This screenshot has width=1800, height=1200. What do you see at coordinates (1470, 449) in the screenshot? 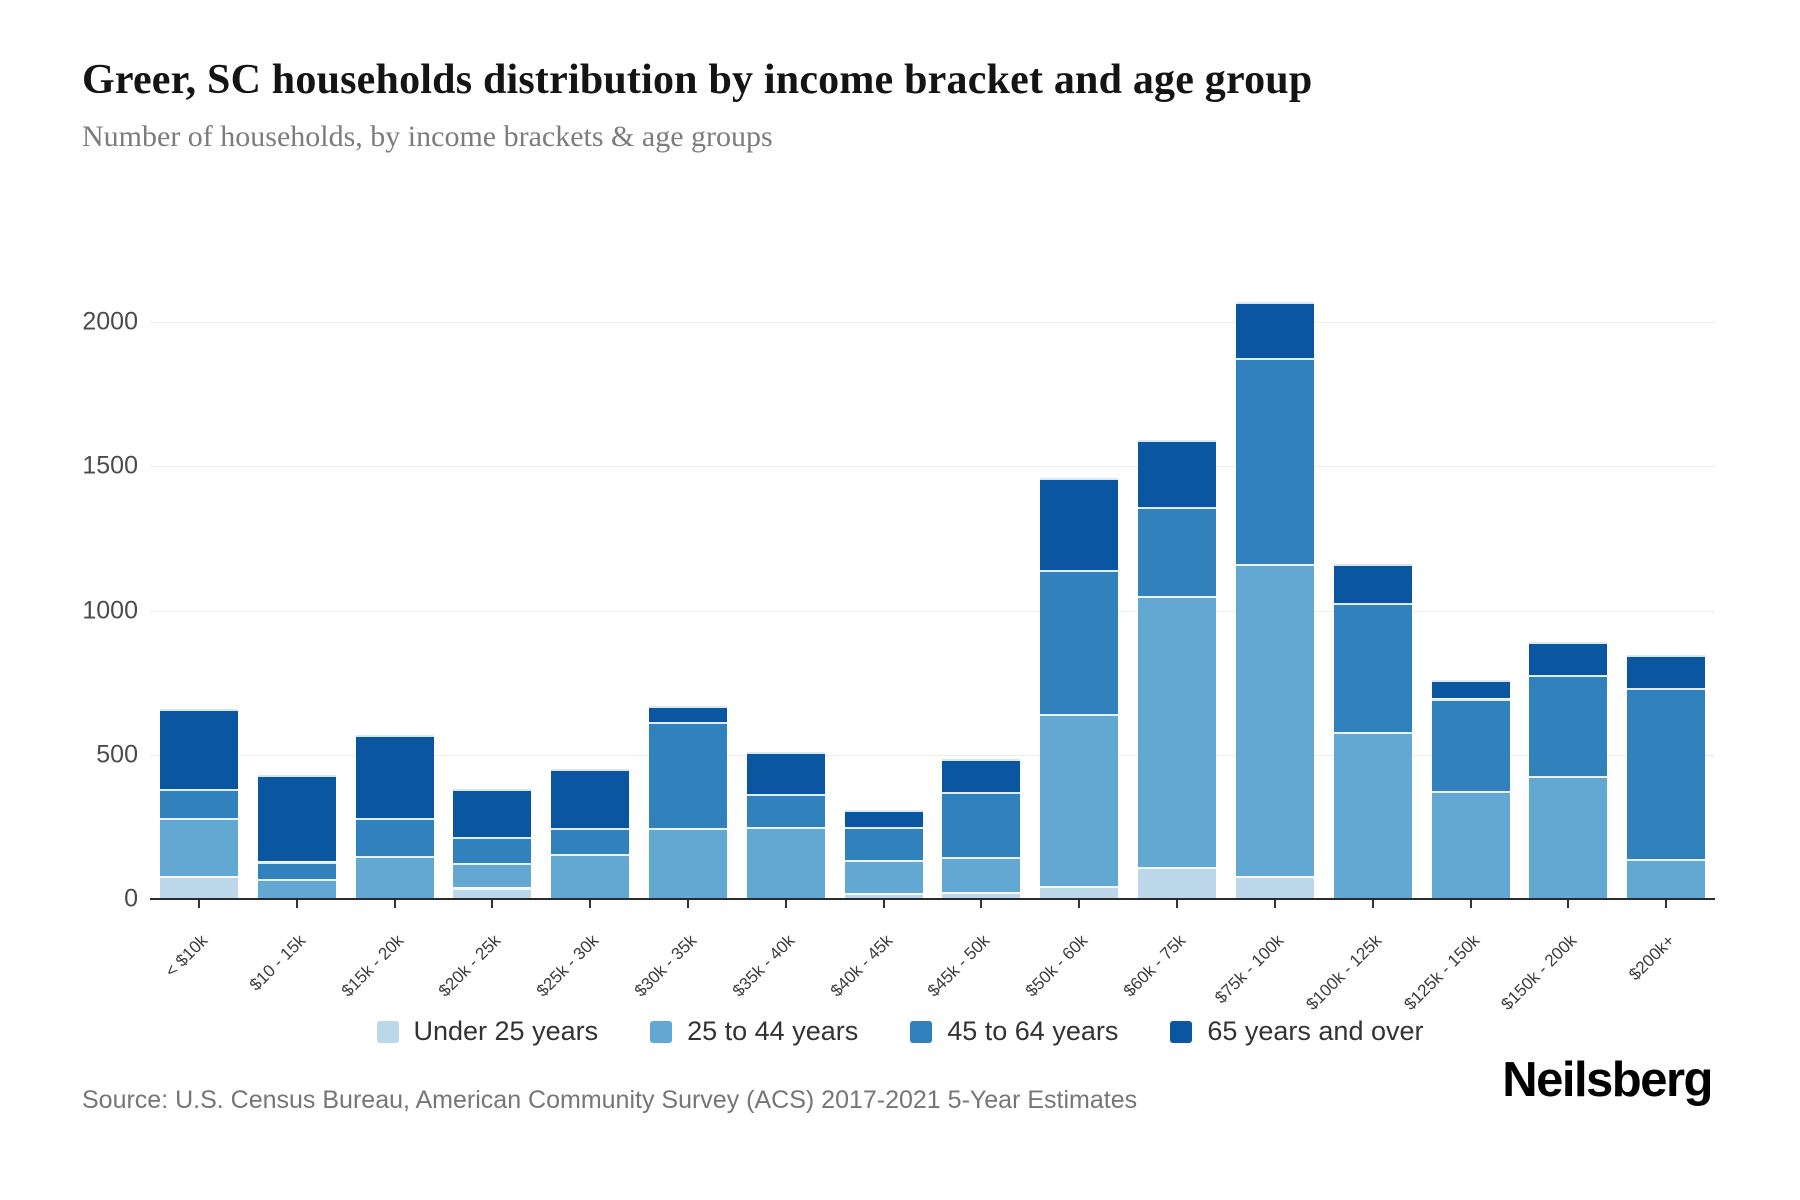
I see `bar-$125k - 150k` at bounding box center [1470, 449].